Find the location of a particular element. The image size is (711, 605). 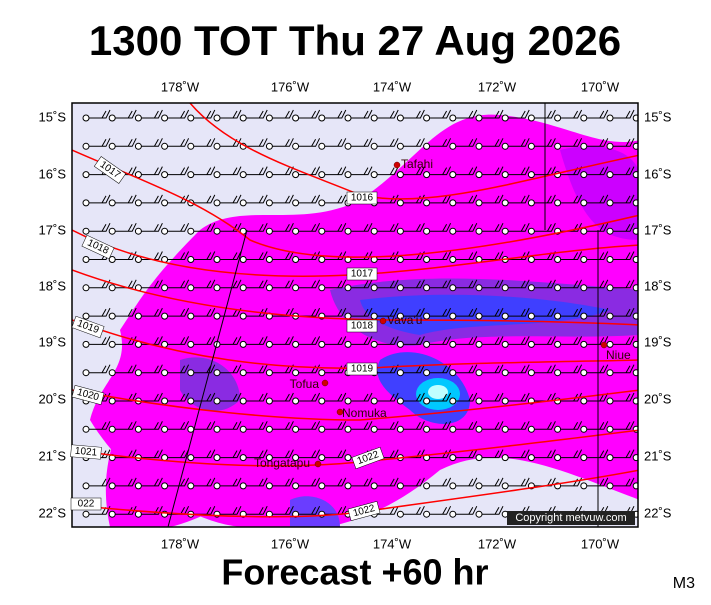

place-label: Tafahi is located at coordinates (417, 164).